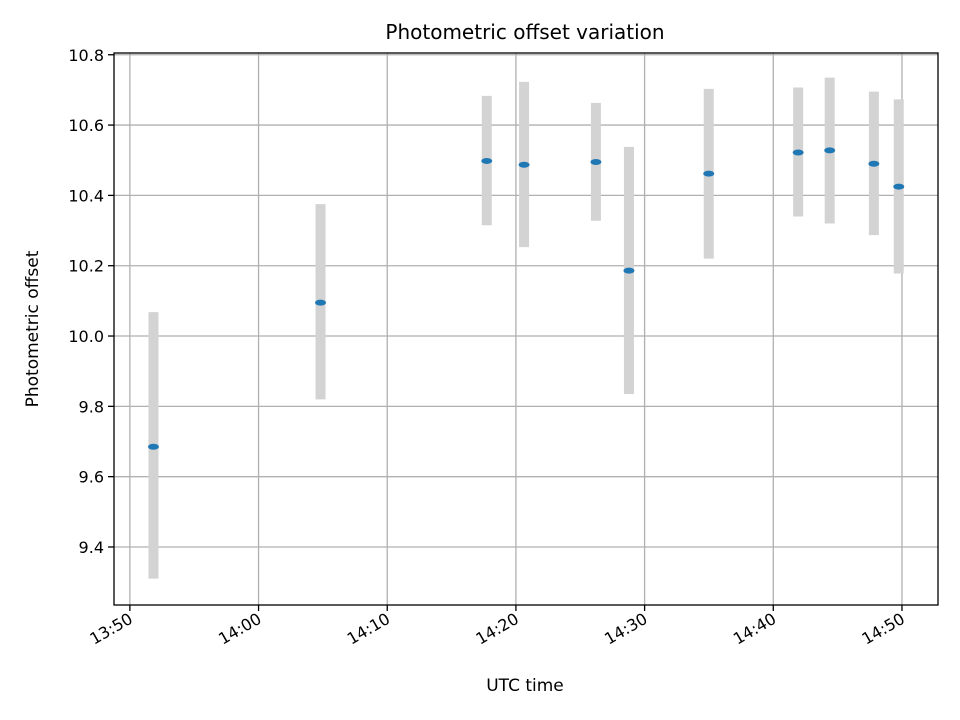 This screenshot has height=720, width=960. I want to click on x-tick-label: 14:10, so click(368, 629).